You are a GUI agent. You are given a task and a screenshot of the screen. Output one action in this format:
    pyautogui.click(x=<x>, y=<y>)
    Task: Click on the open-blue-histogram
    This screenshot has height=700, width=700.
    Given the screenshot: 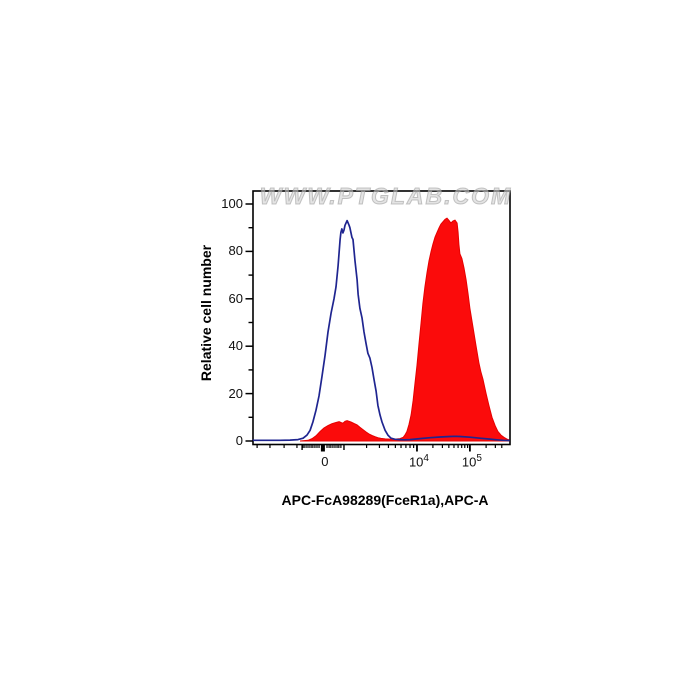 What is the action you would take?
    pyautogui.click(x=381, y=330)
    